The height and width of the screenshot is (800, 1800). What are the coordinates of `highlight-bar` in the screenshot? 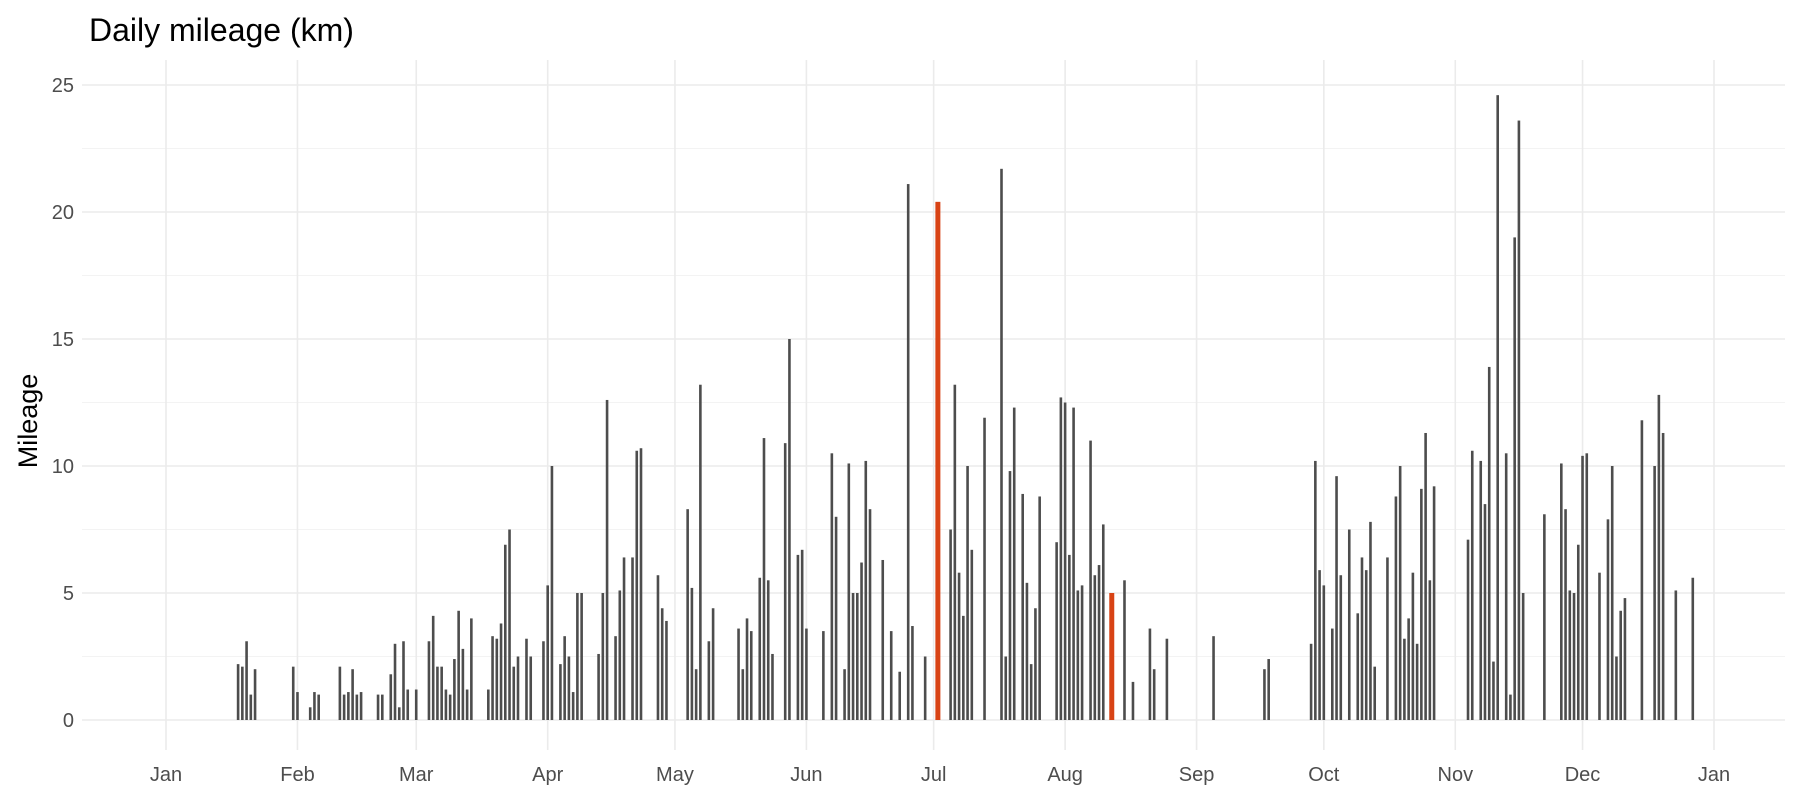 It's located at (938, 461).